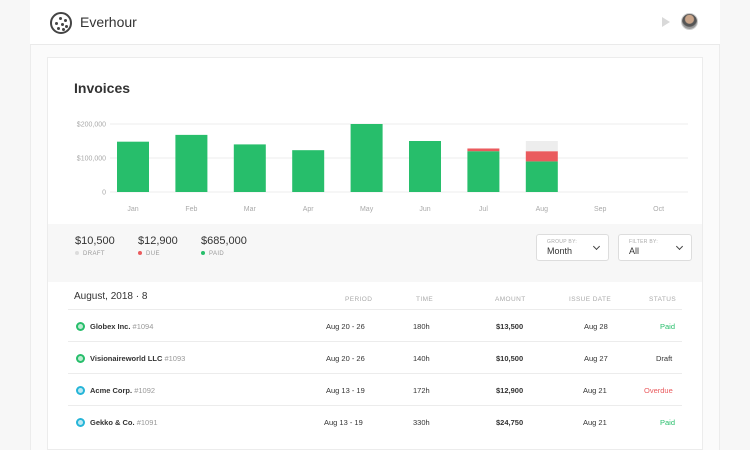 Image resolution: width=750 pixels, height=450 pixels. What do you see at coordinates (655, 247) in the screenshot?
I see `filter-by-select: FILTER BY: All` at bounding box center [655, 247].